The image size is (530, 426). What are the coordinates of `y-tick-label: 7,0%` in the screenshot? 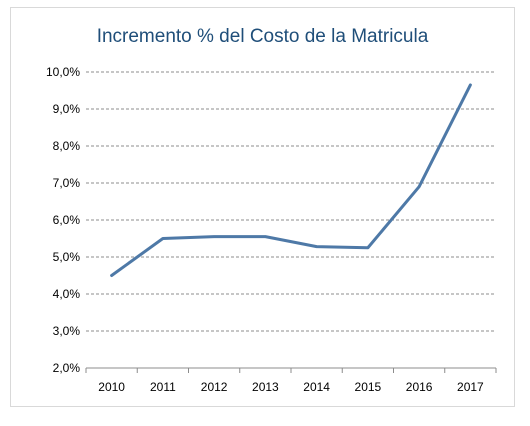 It's located at (67, 183).